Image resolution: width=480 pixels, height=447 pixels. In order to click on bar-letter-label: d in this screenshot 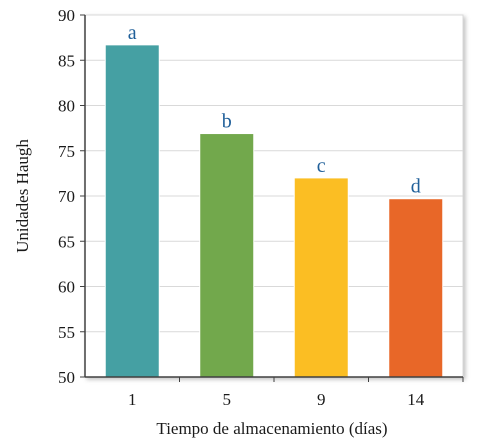, I will do `click(416, 187)`.